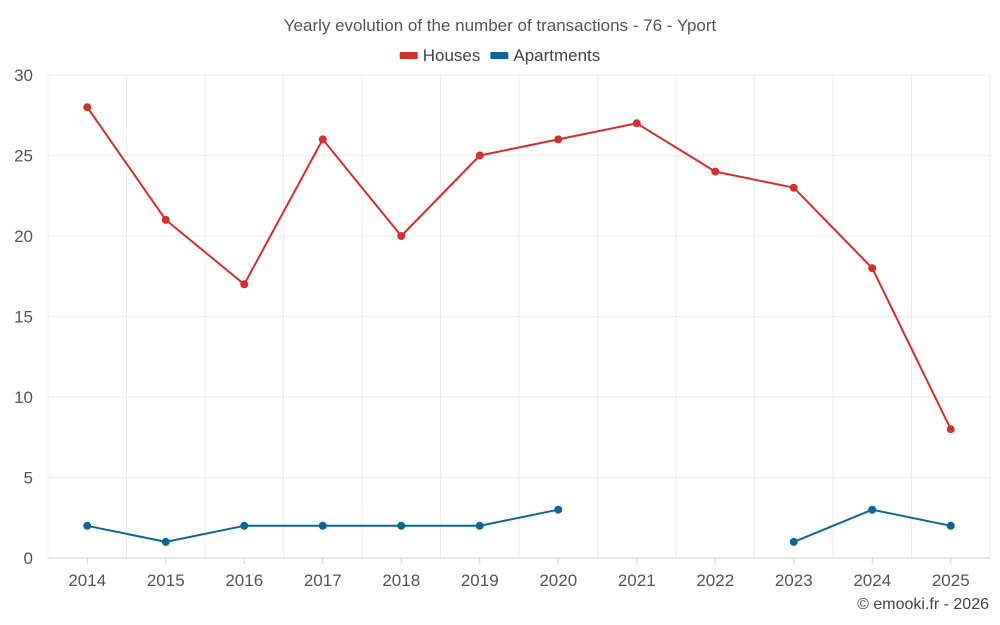 This screenshot has width=1000, height=625. What do you see at coordinates (923, 604) in the screenshot?
I see `credit-text: © emooki.fr - 2026` at bounding box center [923, 604].